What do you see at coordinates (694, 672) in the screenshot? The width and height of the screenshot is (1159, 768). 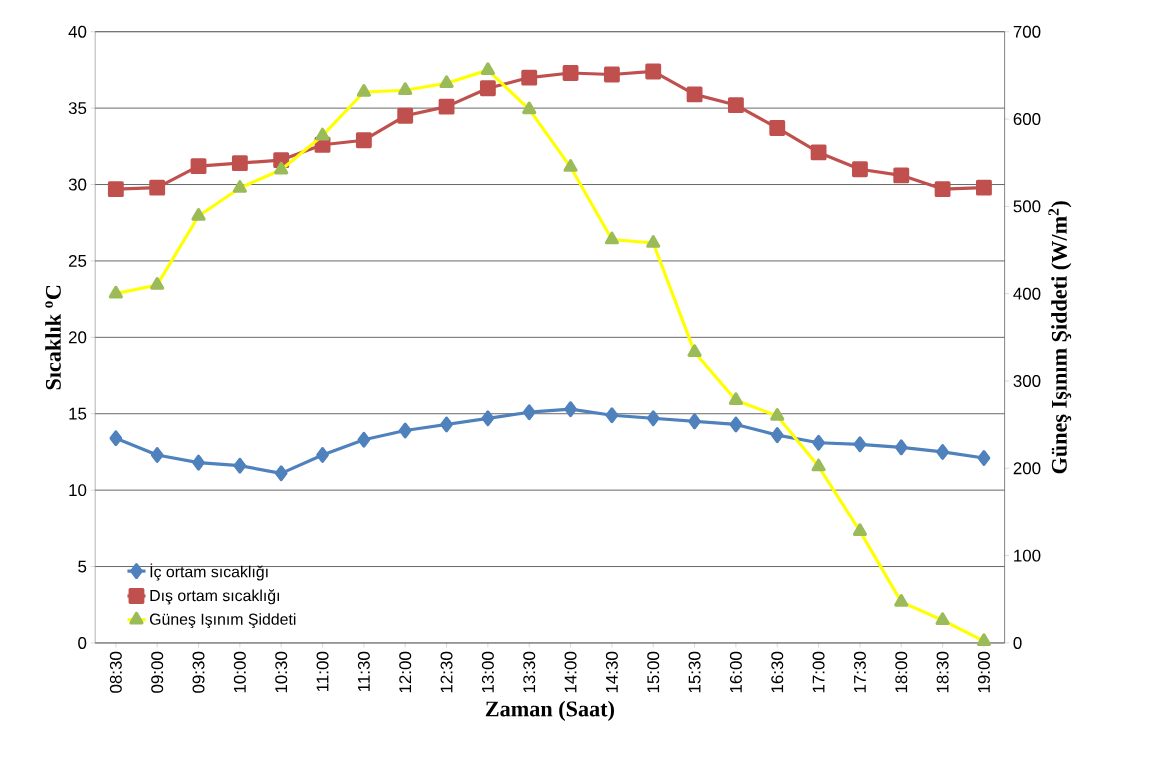 I see `x-tick-label: 15:30` at bounding box center [694, 672].